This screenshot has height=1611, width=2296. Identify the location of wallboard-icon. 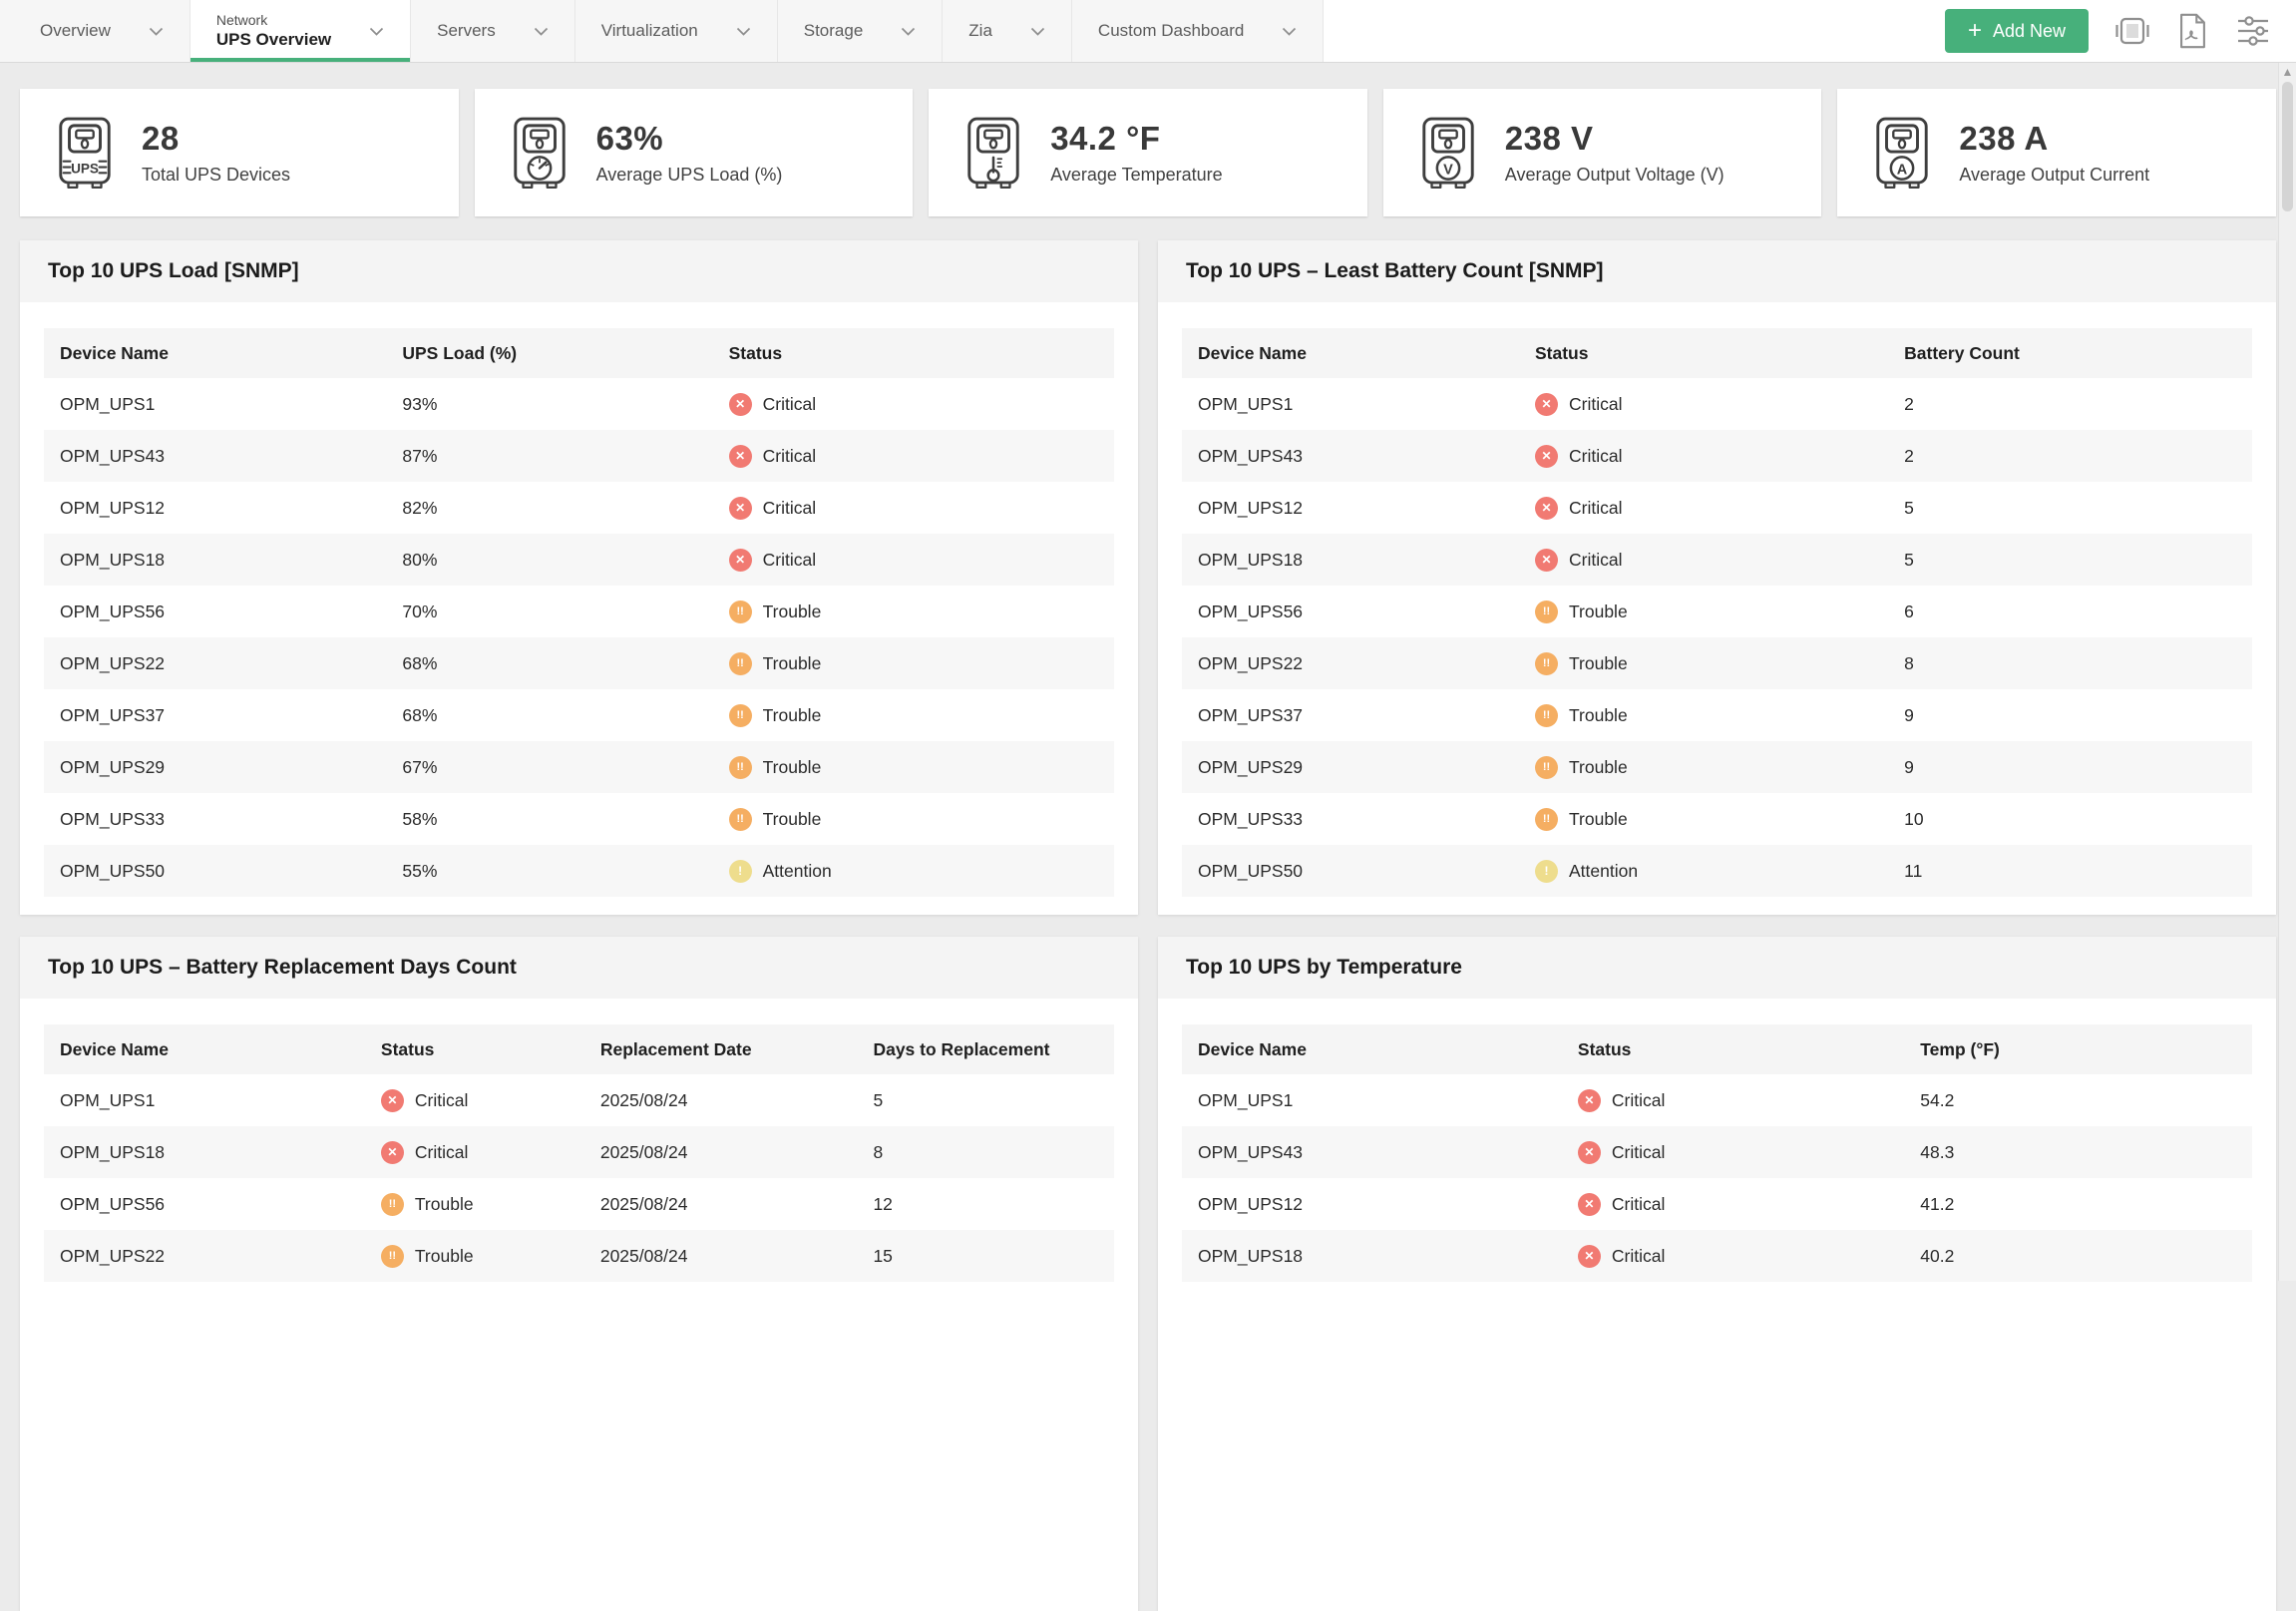
(2132, 31).